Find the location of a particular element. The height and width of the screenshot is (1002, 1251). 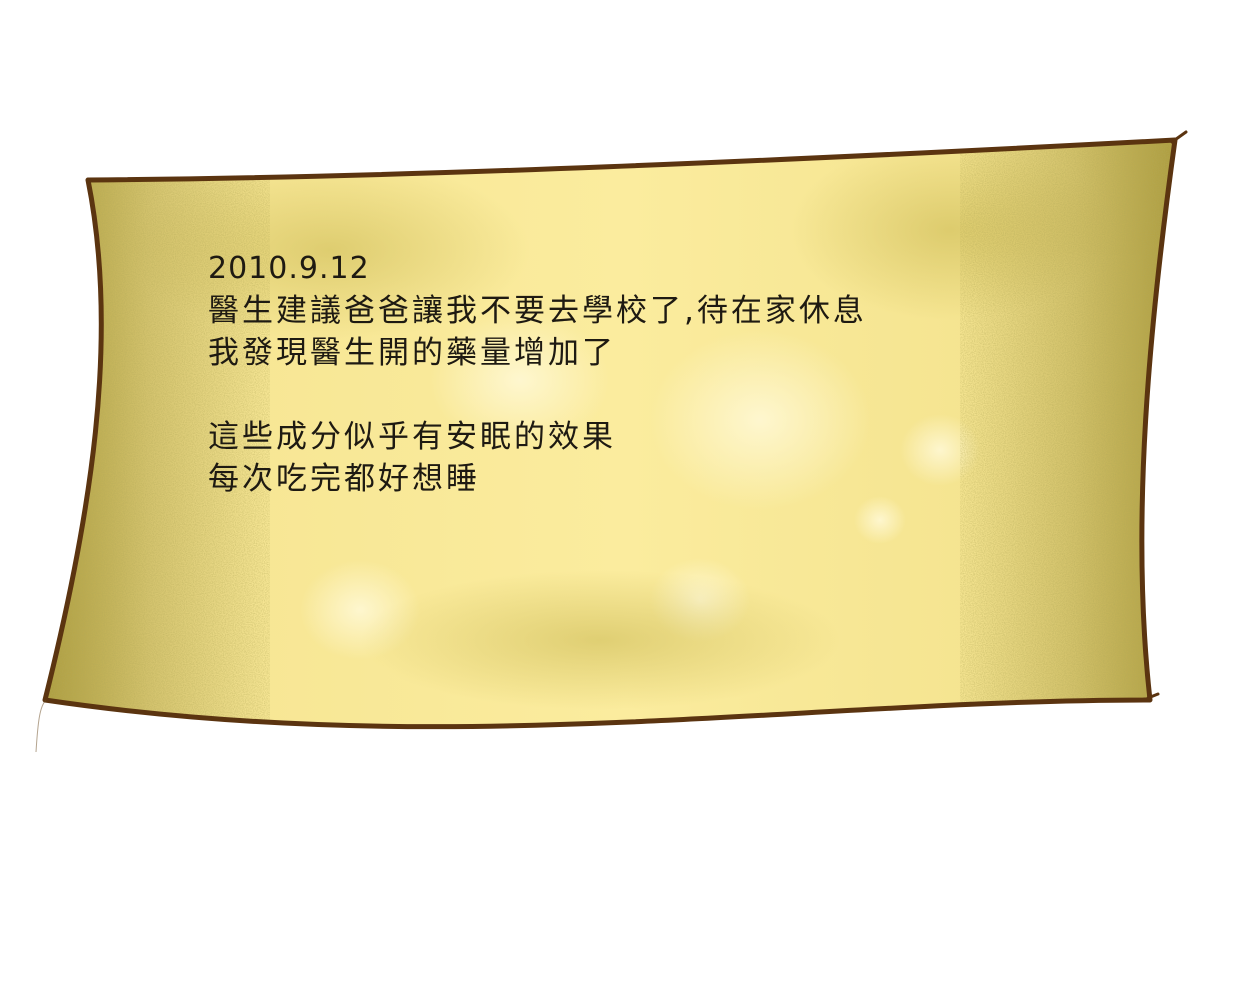

note-line-1: 醫生建議爸爸讓我不要去學校了,待在家休息 is located at coordinates (537, 311).